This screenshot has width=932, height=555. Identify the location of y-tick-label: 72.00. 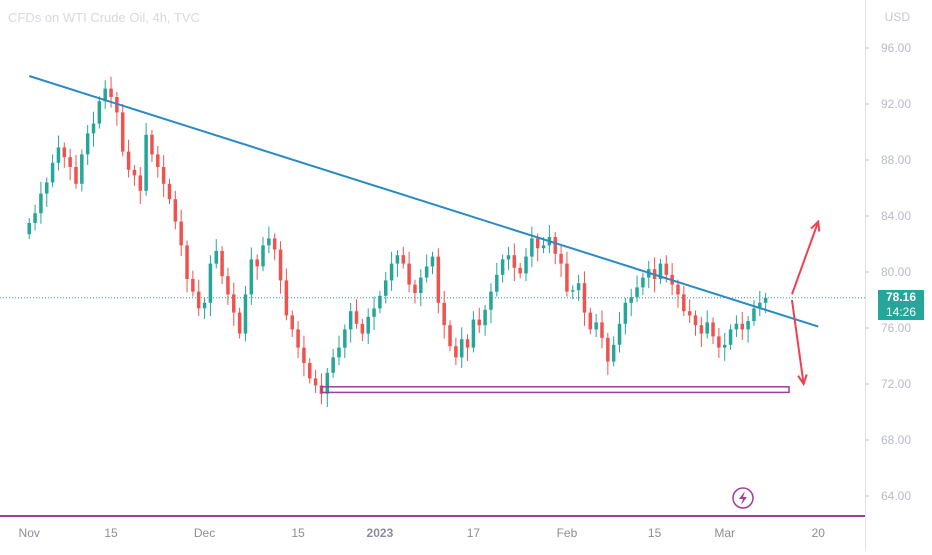
(896, 384).